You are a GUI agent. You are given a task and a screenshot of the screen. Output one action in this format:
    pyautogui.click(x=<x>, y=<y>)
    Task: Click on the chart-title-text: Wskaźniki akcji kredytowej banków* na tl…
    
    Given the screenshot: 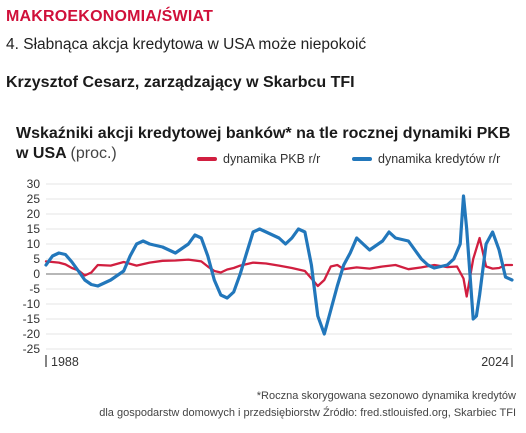 What is the action you would take?
    pyautogui.click(x=263, y=143)
    